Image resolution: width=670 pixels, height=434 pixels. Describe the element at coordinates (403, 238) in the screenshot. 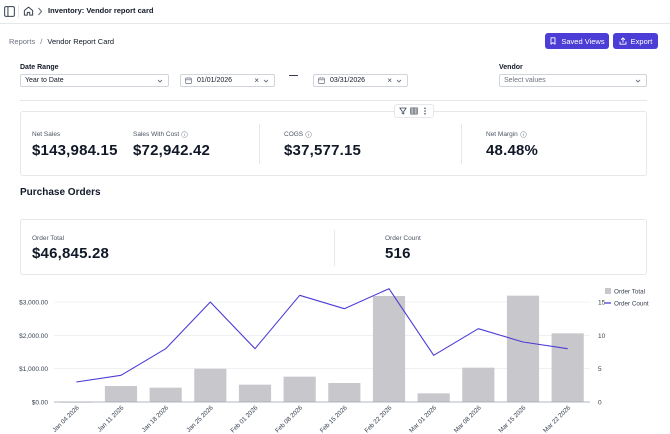

I see `order-count-label: Order Count` at that location.